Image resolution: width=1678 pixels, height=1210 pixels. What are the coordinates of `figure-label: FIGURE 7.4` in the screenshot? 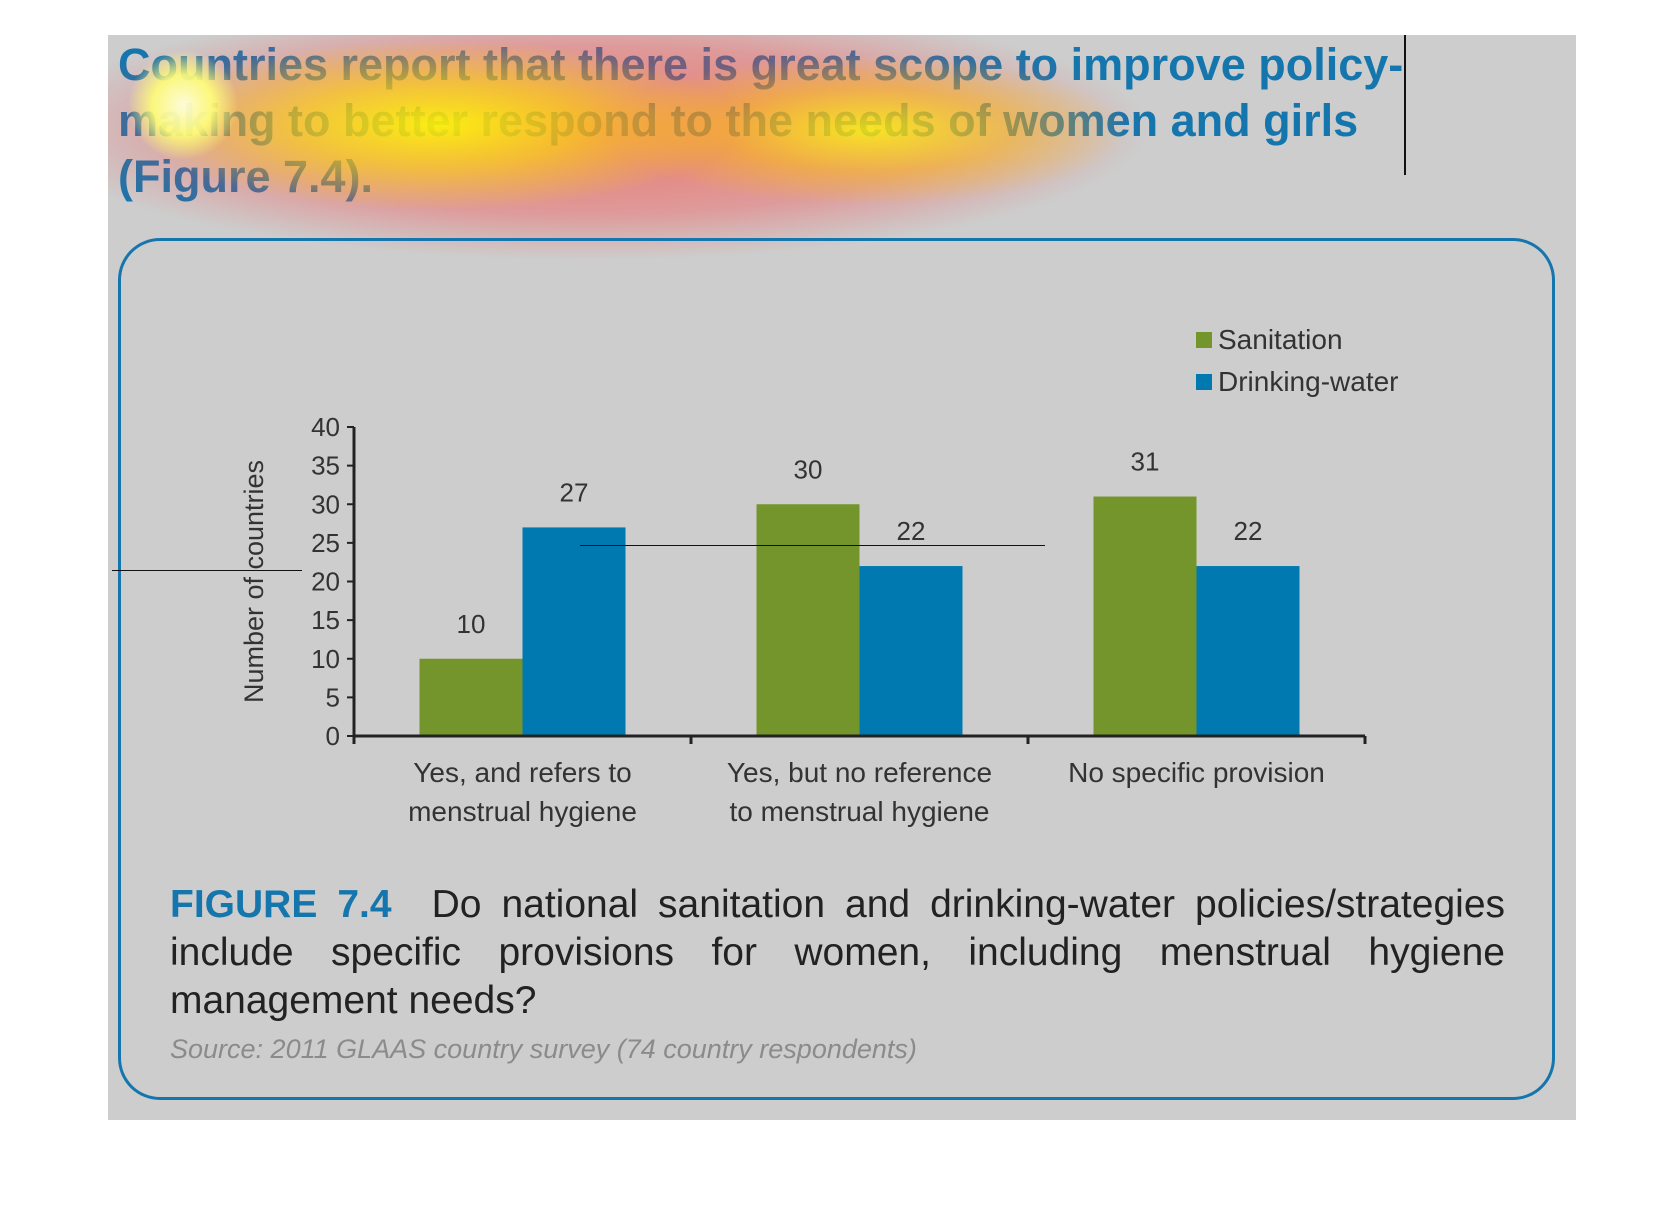 It's located at (281, 904).